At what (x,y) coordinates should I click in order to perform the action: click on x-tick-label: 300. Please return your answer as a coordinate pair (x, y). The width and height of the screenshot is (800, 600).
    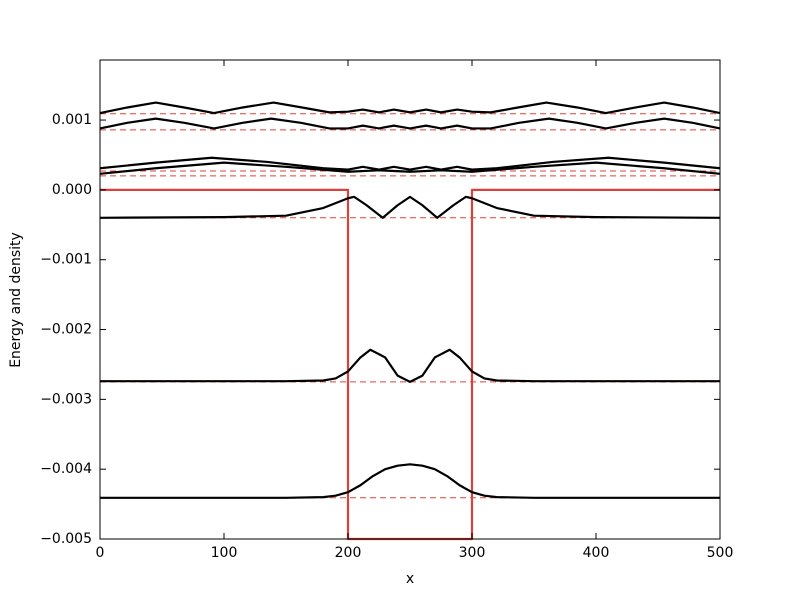
    Looking at the image, I should click on (472, 553).